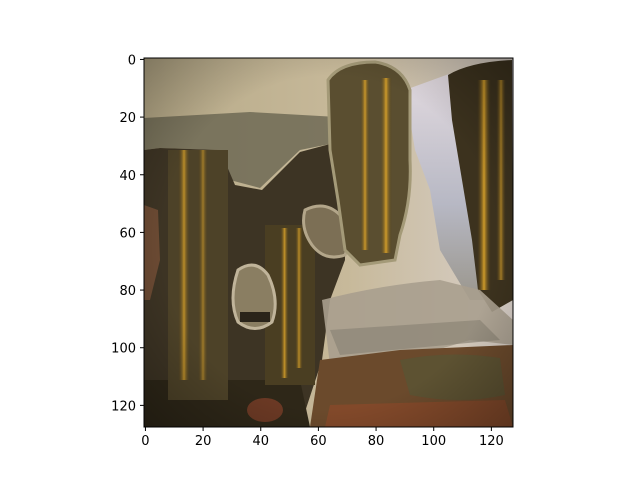 The width and height of the screenshot is (640, 480). What do you see at coordinates (318, 441) in the screenshot?
I see `x-tick-label: 60` at bounding box center [318, 441].